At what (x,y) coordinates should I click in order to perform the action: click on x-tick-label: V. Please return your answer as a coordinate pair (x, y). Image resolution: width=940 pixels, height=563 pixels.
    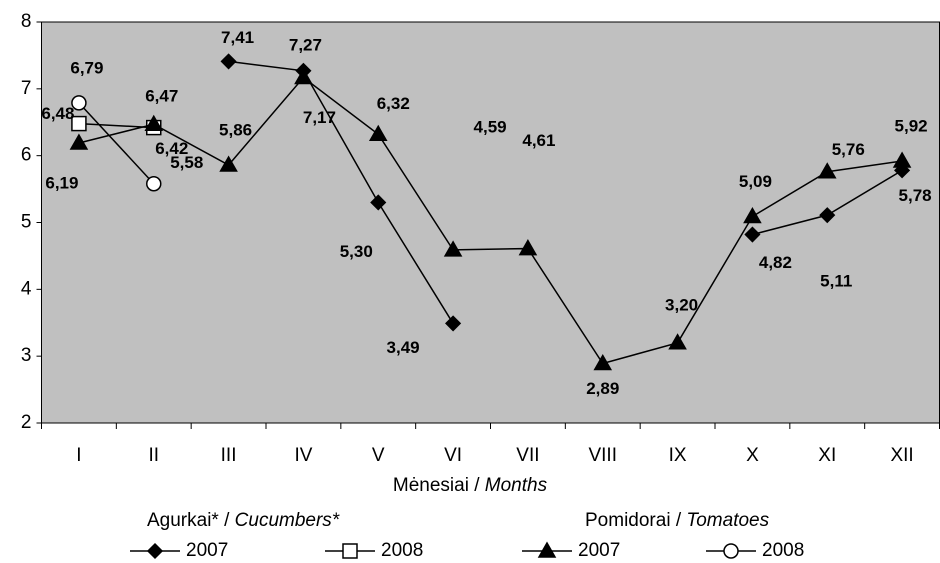
    Looking at the image, I should click on (378, 455).